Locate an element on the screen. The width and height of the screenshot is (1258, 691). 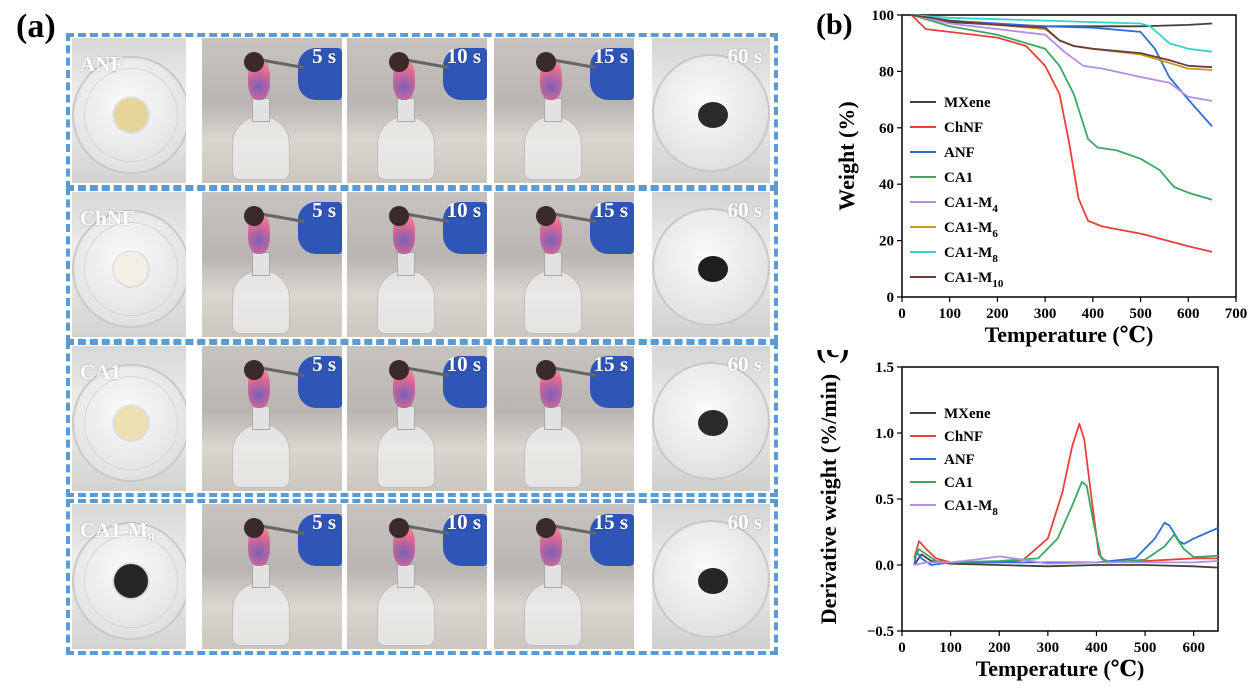
x-tick-label: 500 is located at coordinates (1140, 314).